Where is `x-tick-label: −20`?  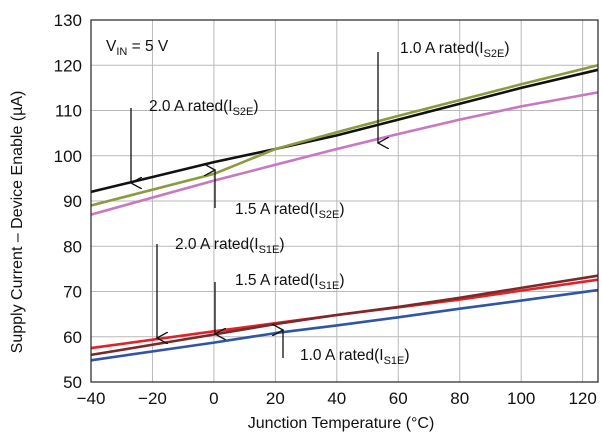 x-tick-label: −20 is located at coordinates (152, 398).